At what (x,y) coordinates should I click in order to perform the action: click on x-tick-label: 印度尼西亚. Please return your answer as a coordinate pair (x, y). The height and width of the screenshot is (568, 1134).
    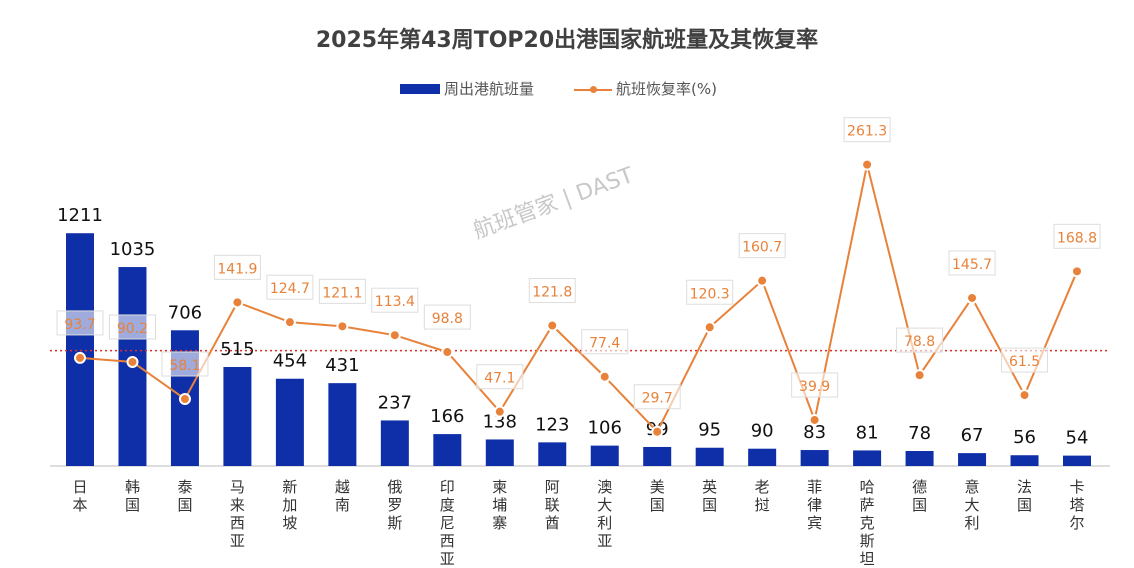
    Looking at the image, I should click on (447, 523).